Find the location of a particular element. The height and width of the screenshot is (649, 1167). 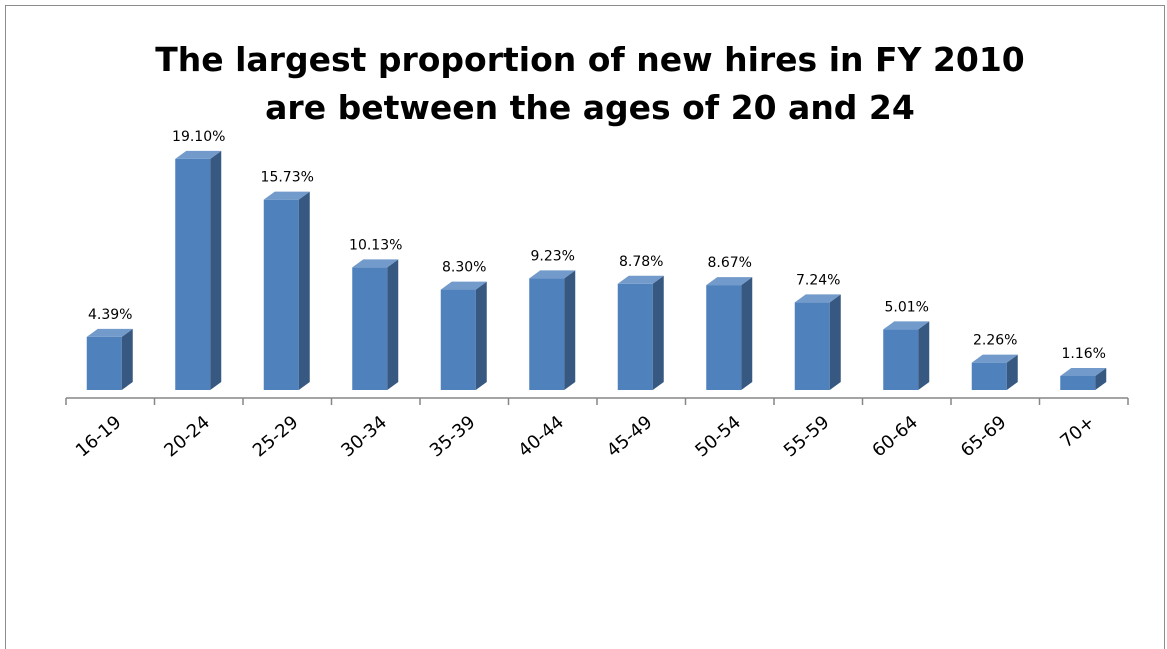

x-tick-label: 25-29 is located at coordinates (276, 437).